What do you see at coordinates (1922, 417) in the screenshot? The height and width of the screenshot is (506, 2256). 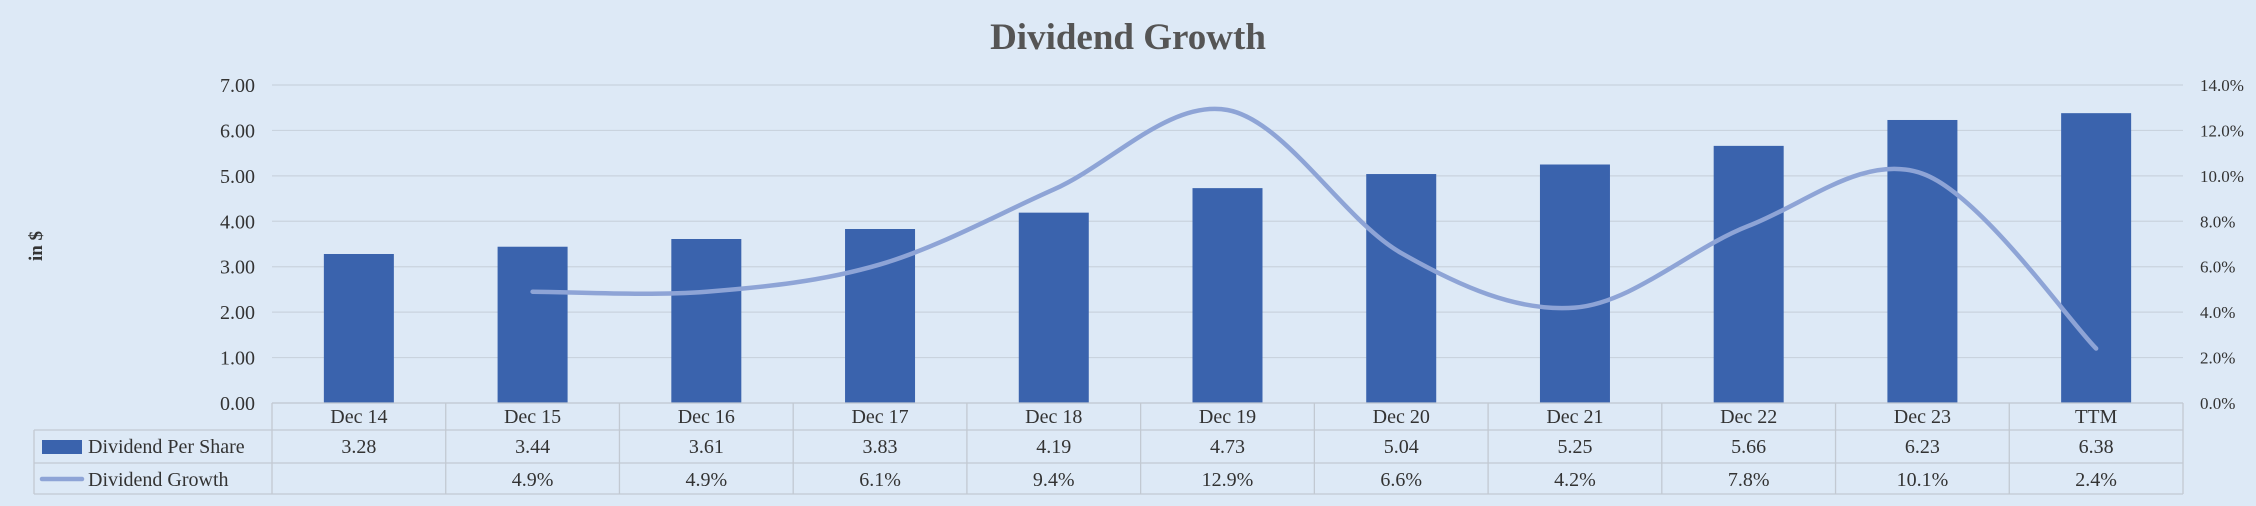 I see `x-tick-label: Dec 23` at bounding box center [1922, 417].